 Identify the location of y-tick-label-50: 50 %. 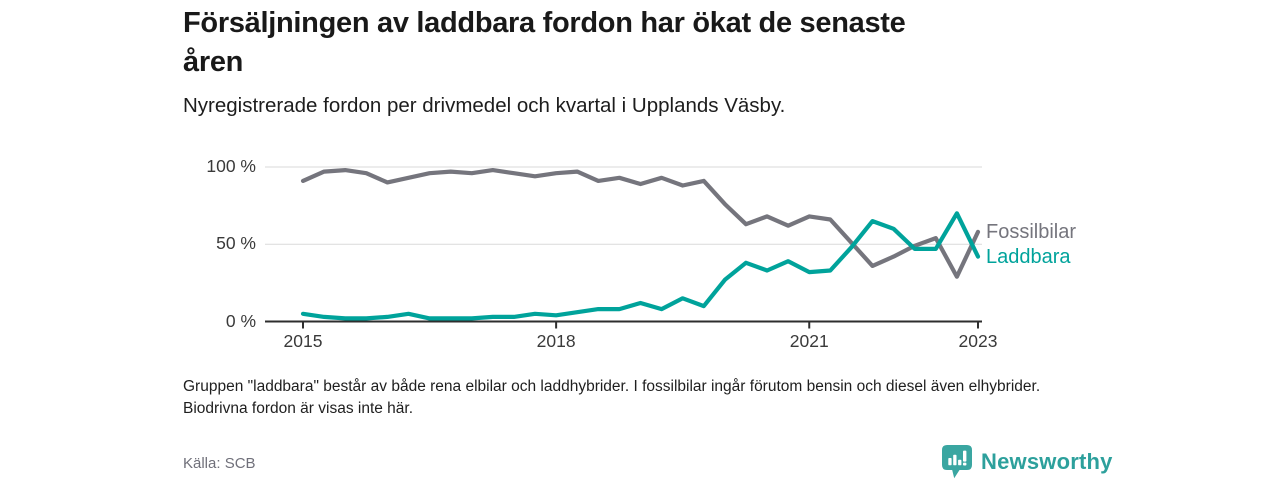
(236, 243).